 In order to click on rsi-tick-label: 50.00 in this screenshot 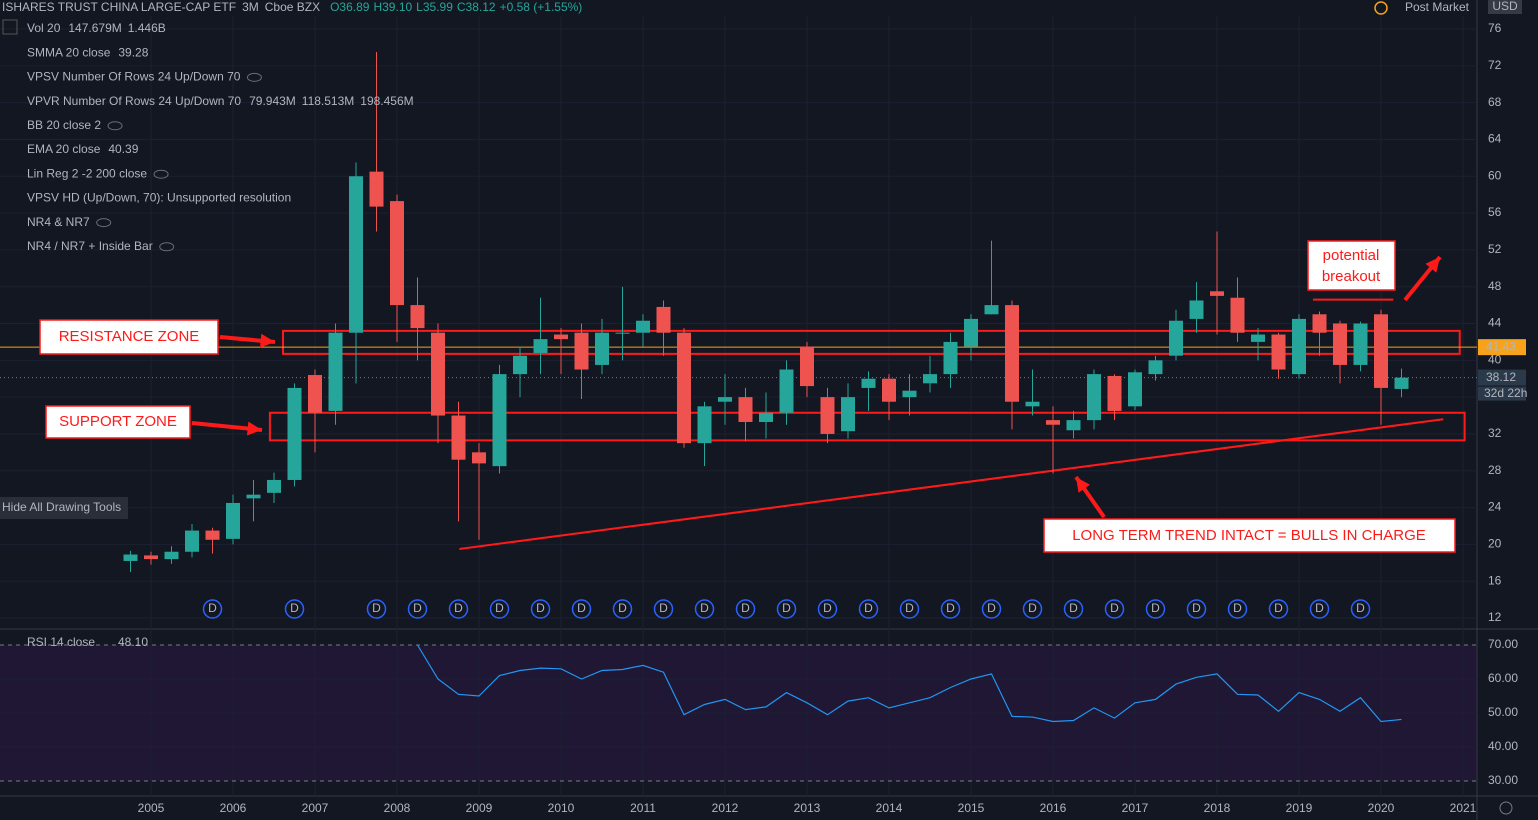, I will do `click(1503, 712)`.